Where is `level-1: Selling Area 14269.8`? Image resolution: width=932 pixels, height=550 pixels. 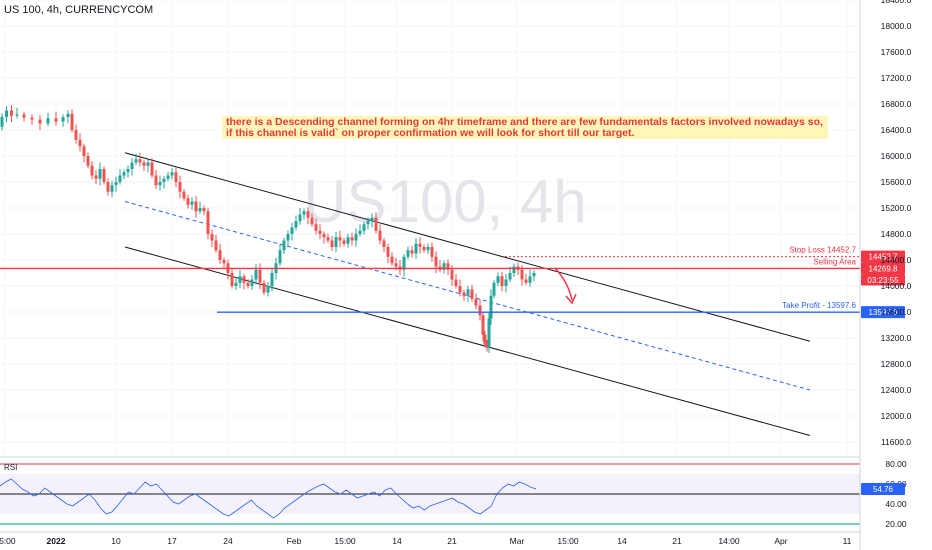 level-1: Selling Area 14269.8 is located at coordinates (452, 266).